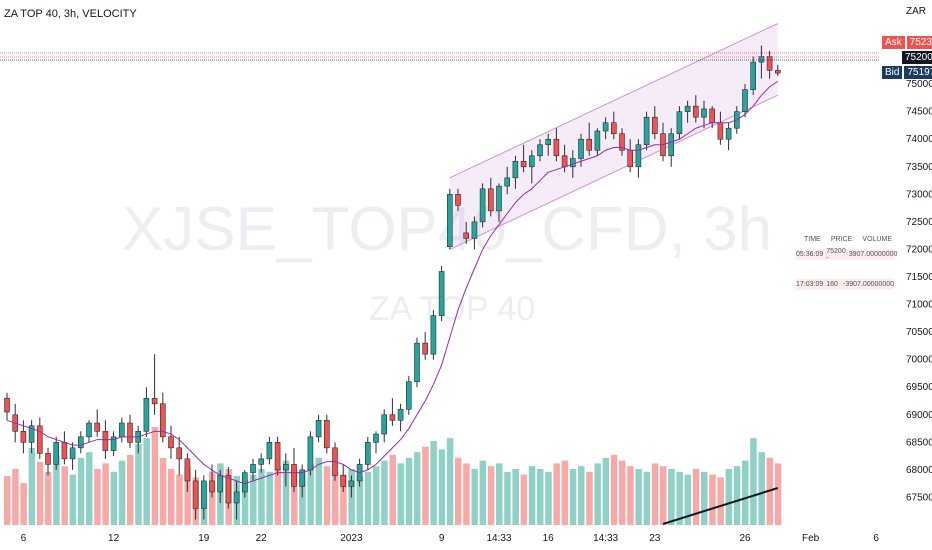 Image resolution: width=932 pixels, height=550 pixels. Describe the element at coordinates (655, 538) in the screenshot. I see `x-tick-label: 23` at that location.